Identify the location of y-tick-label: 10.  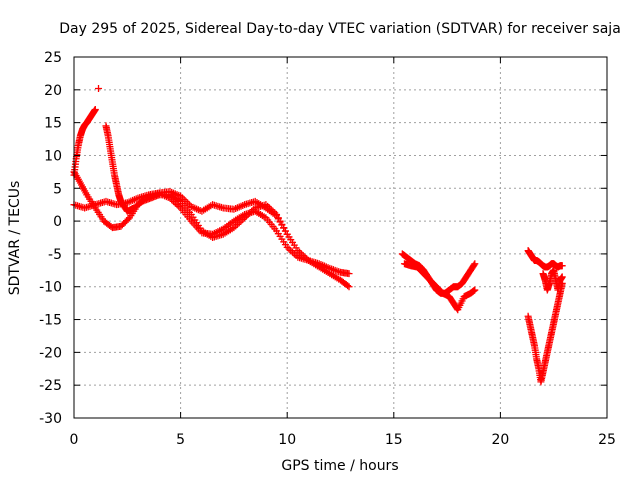
(53, 156).